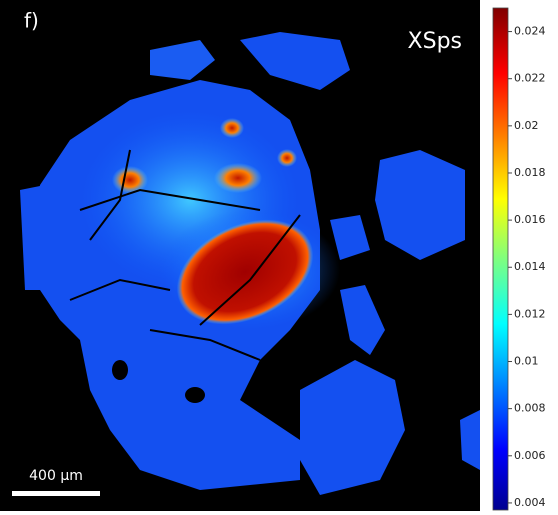  What do you see at coordinates (530, 78) in the screenshot?
I see `colorbar-tick-label: 0.022` at bounding box center [530, 78].